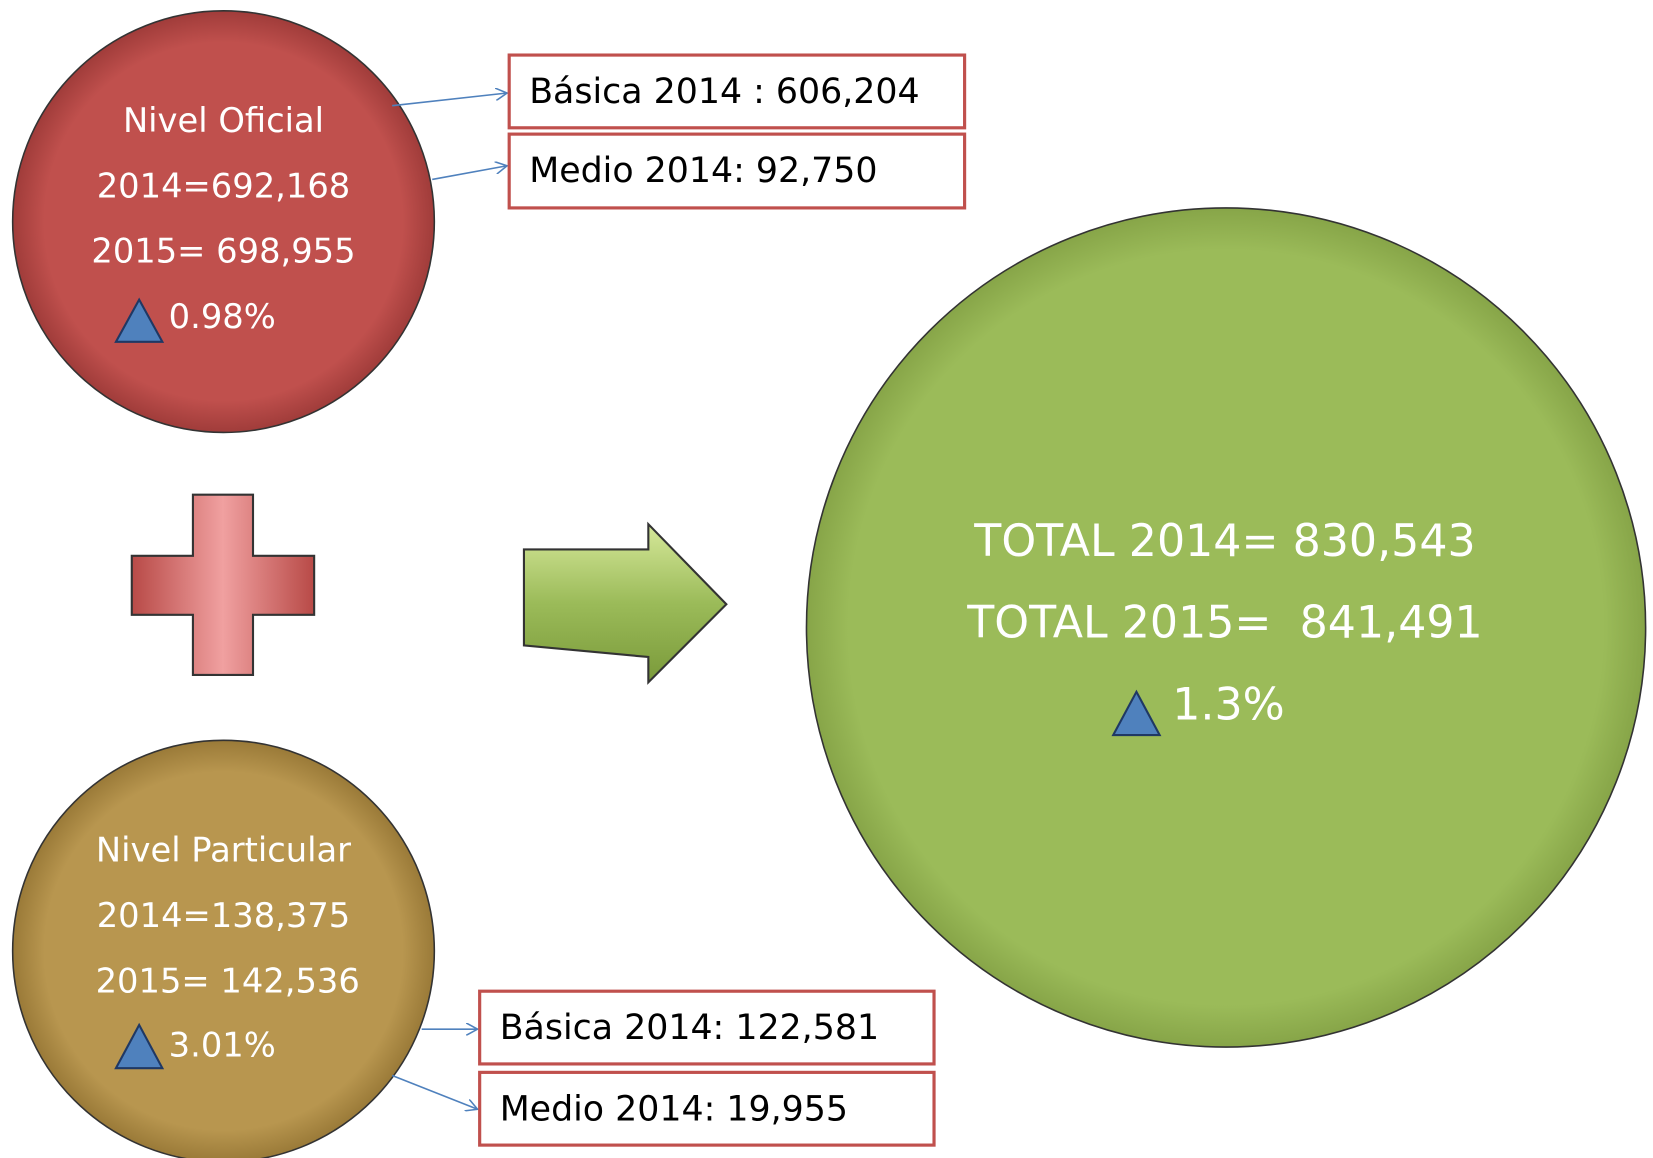 The width and height of the screenshot is (1653, 1158). I want to click on particular-2015: 2015= 142,536, so click(228, 980).